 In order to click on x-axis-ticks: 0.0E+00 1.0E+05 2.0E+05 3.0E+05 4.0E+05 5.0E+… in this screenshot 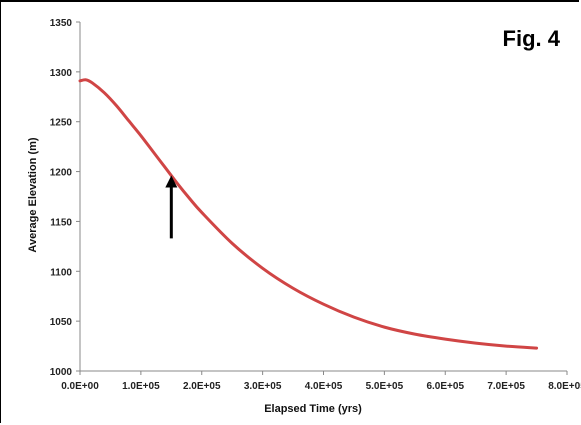, I will do `click(321, 381)`.